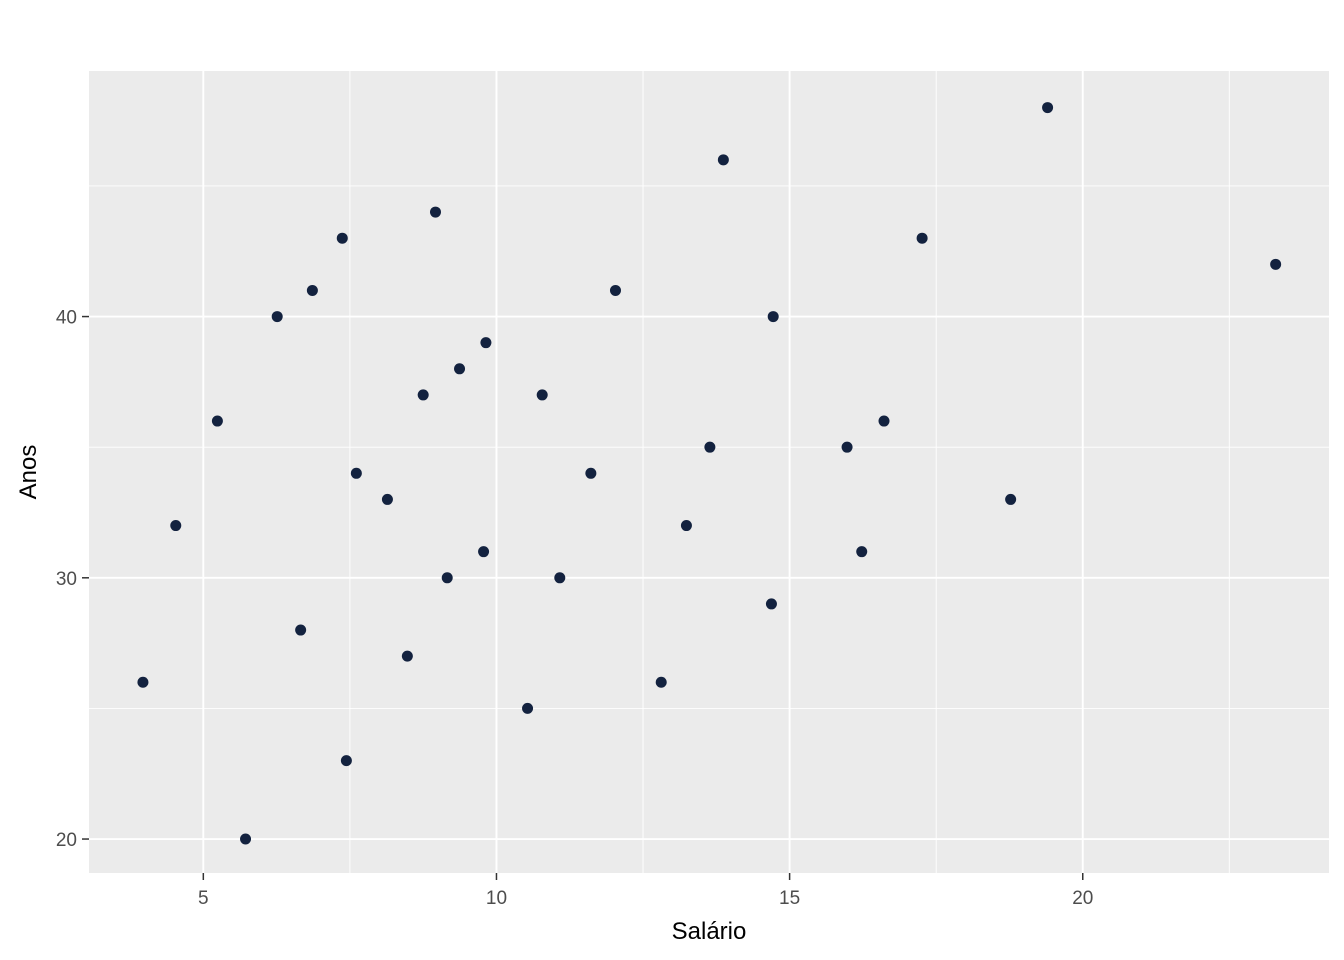  I want to click on x-axis: 5 10 15 20, so click(645, 891).